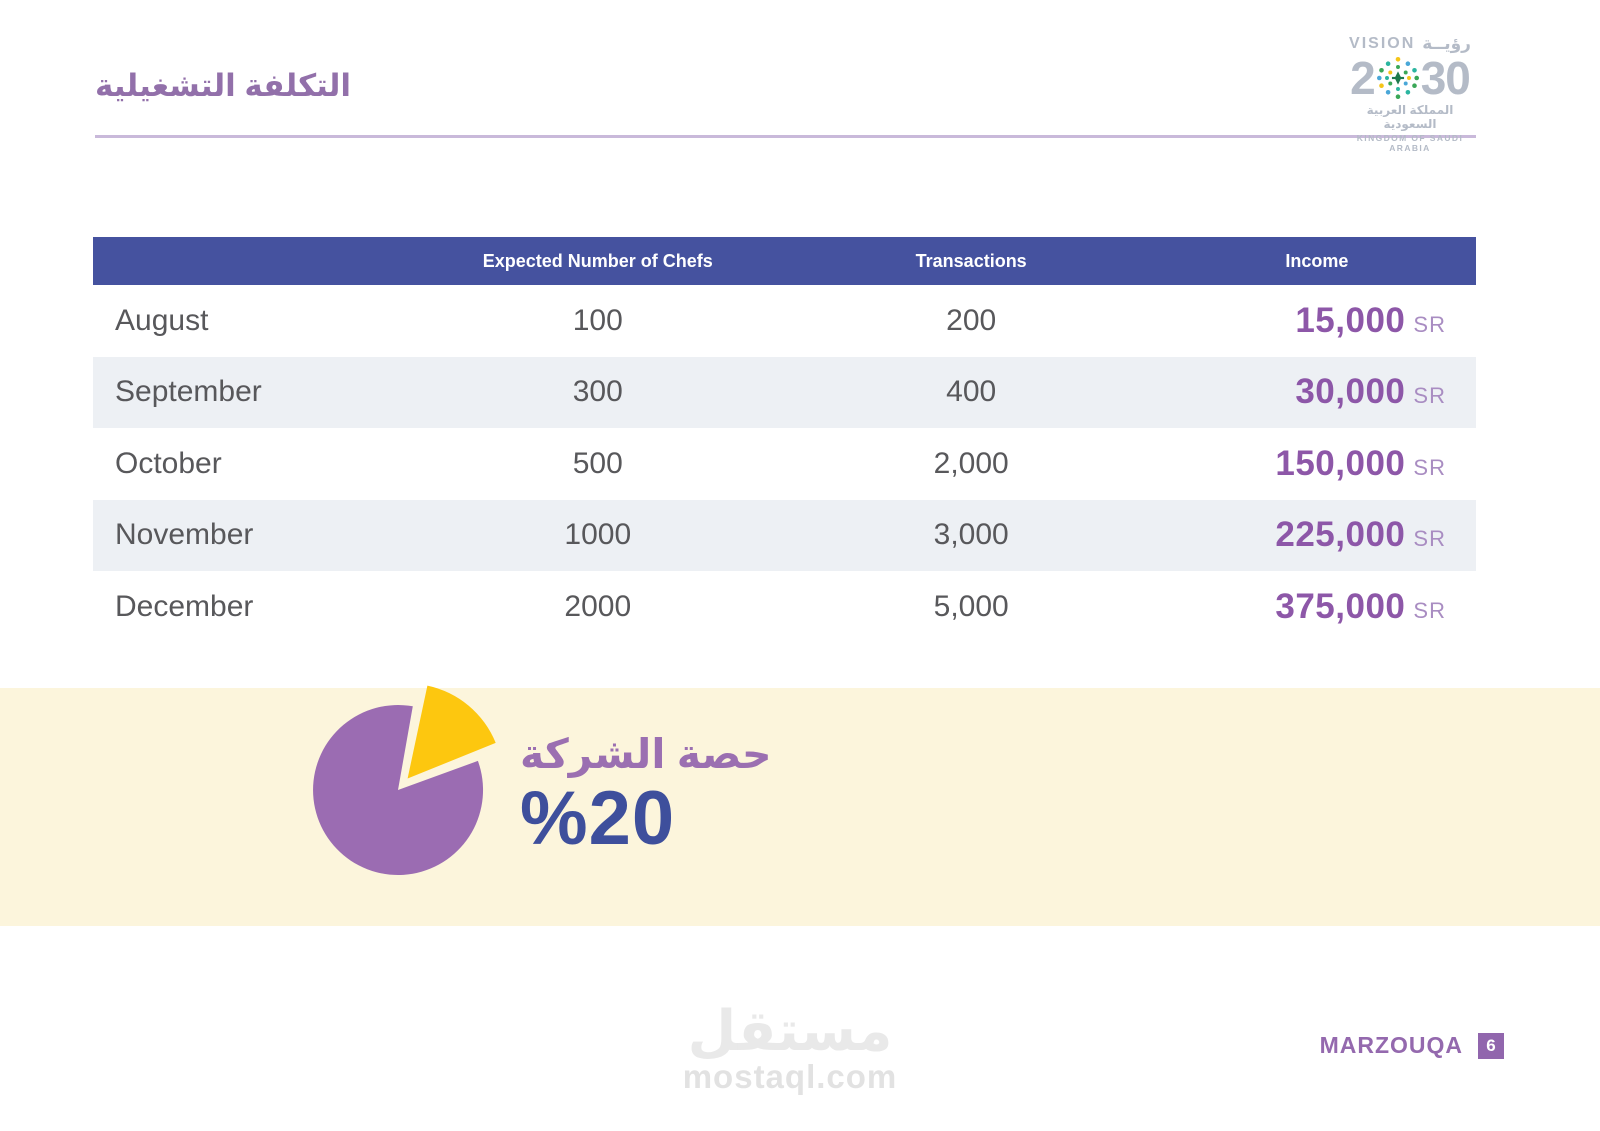 This screenshot has height=1131, width=1600. Describe the element at coordinates (971, 392) in the screenshot. I see `transactions-cell: 400` at that location.